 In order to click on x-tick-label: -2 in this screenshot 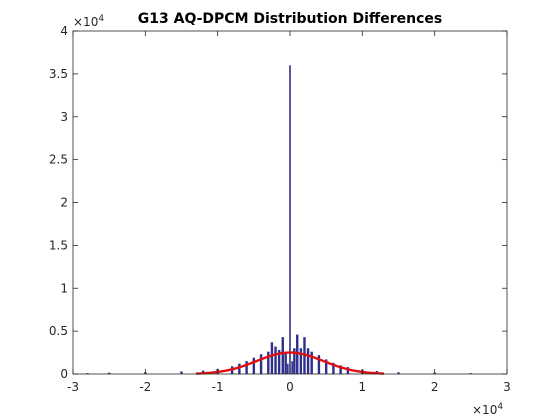, I will do `click(145, 387)`.